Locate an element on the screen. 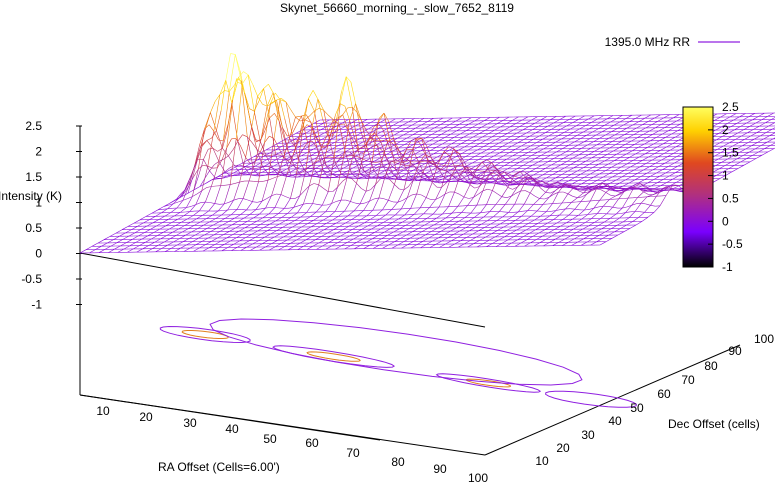 Image resolution: width=775 pixels, height=483 pixels. z-tick-label: 2 is located at coordinates (38, 152).